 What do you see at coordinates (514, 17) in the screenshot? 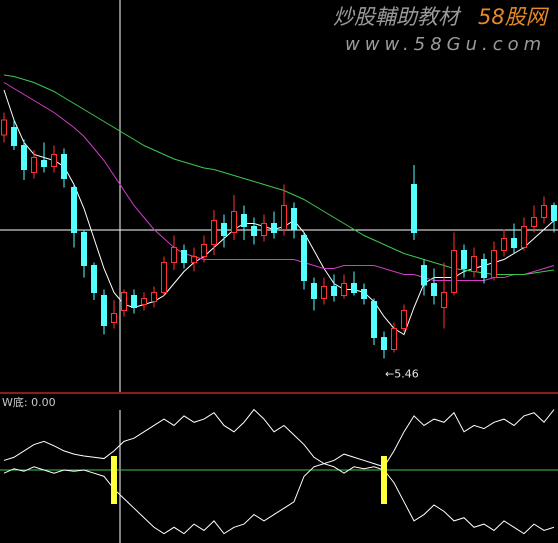
I see `watermark-brand: 58股网` at bounding box center [514, 17].